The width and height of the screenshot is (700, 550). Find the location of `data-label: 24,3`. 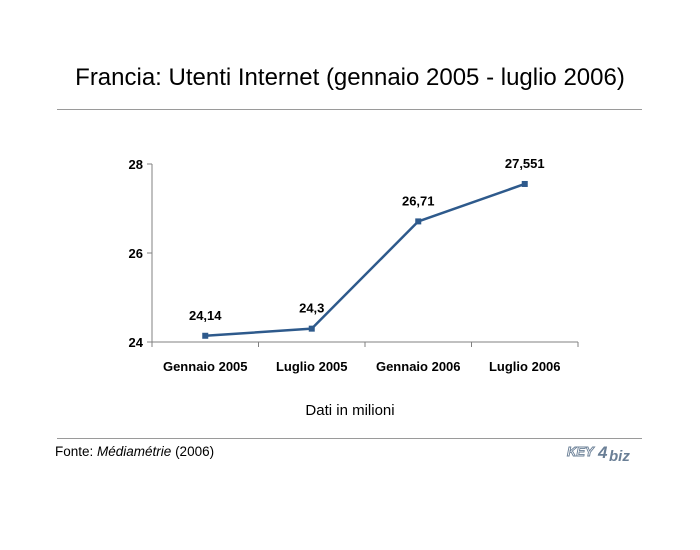

data-label: 24,3 is located at coordinates (311, 308).